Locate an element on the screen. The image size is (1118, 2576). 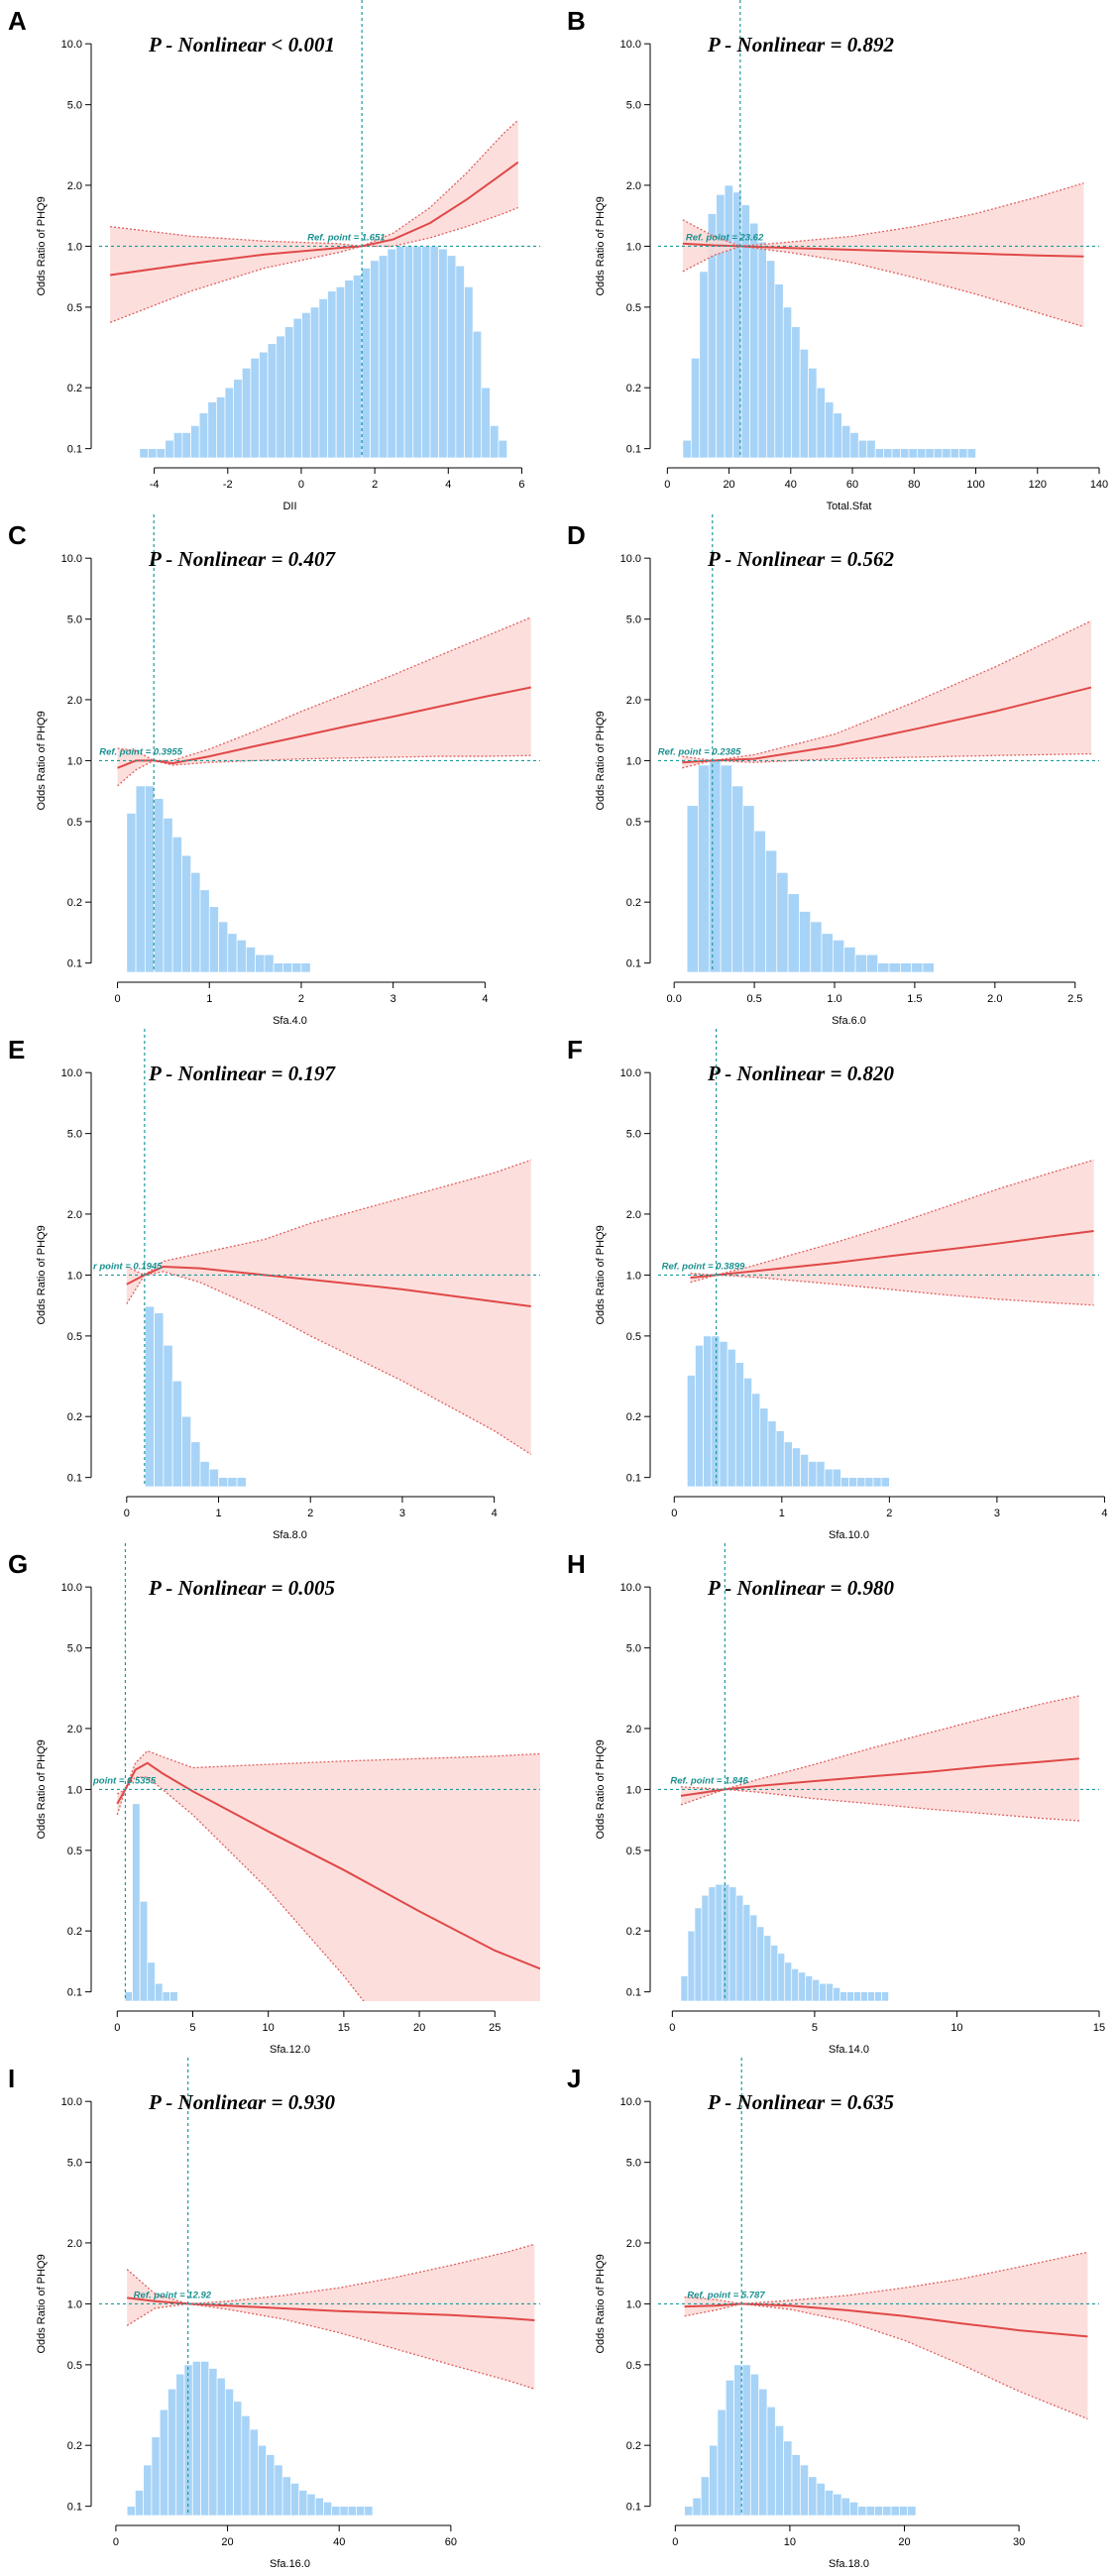
x-tick-label: 40 is located at coordinates (339, 2542).